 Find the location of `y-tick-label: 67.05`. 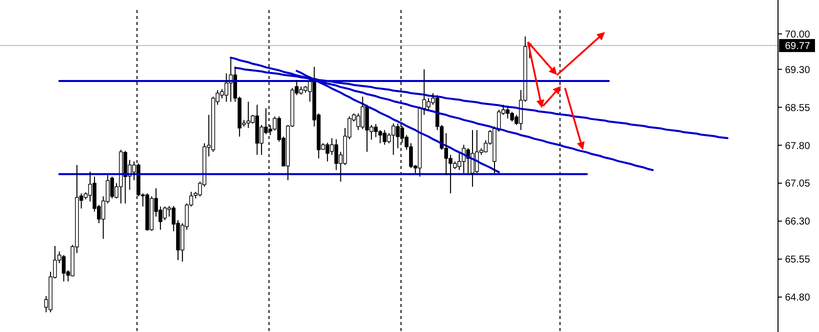

y-tick-label: 67.05 is located at coordinates (797, 184).